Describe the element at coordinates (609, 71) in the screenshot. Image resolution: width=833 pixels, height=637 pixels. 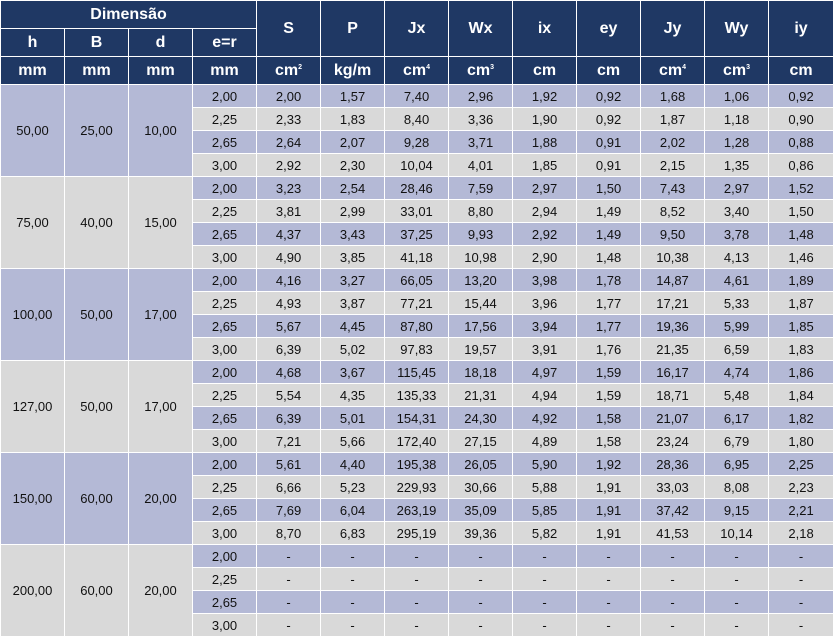
I see `unit-ey: cm` at that location.